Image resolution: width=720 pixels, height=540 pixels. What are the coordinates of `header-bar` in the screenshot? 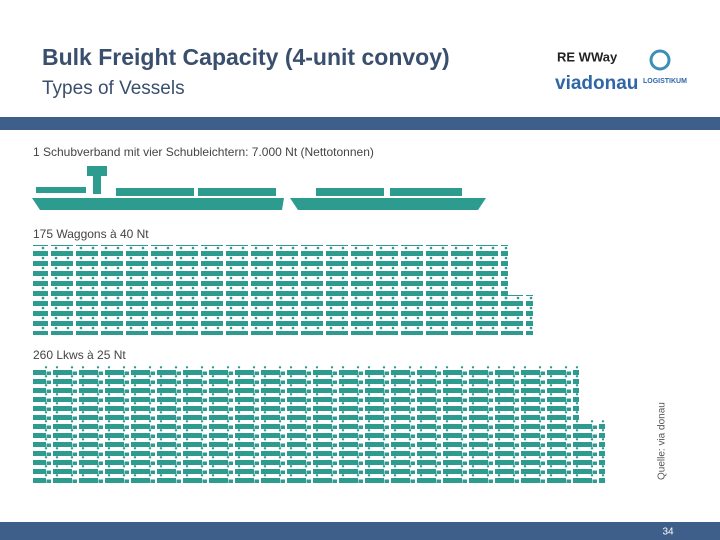 It's located at (360, 123).